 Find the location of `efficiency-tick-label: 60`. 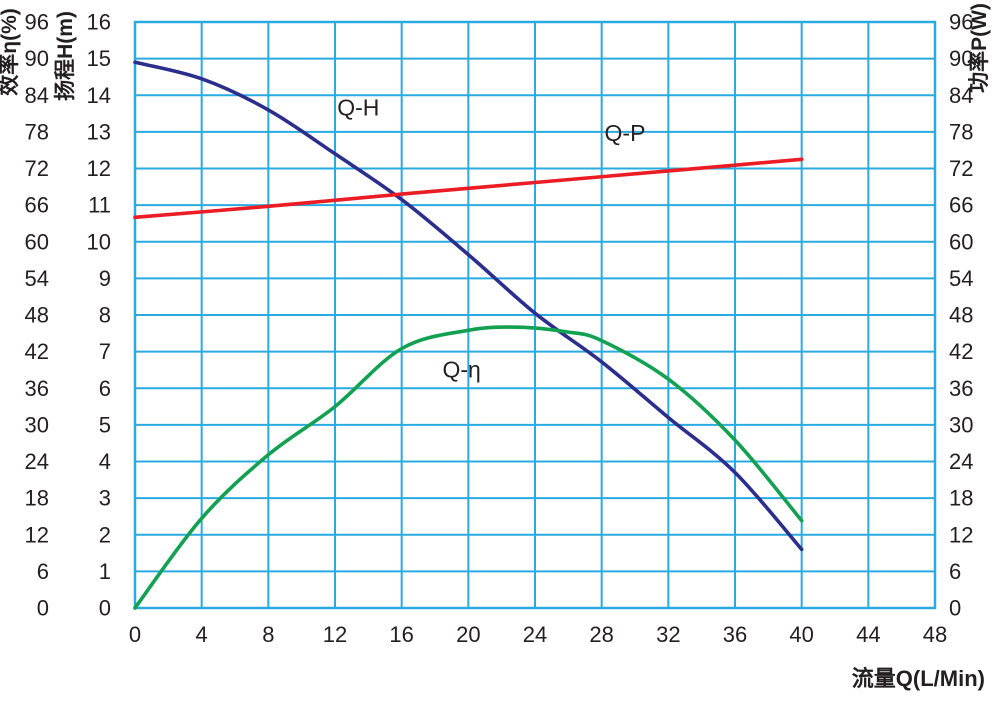

efficiency-tick-label: 60 is located at coordinates (37, 241).